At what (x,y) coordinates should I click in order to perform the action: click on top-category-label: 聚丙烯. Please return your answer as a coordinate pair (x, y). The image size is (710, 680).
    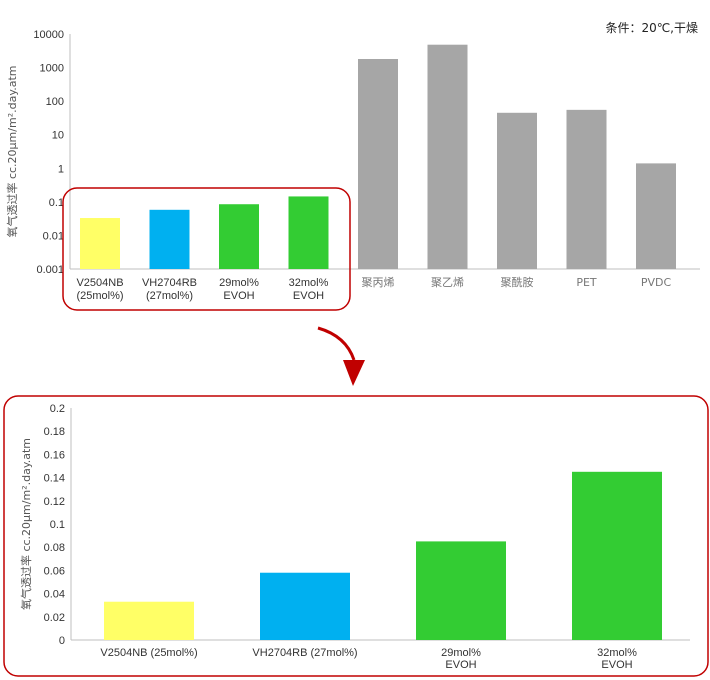
    Looking at the image, I should click on (378, 282).